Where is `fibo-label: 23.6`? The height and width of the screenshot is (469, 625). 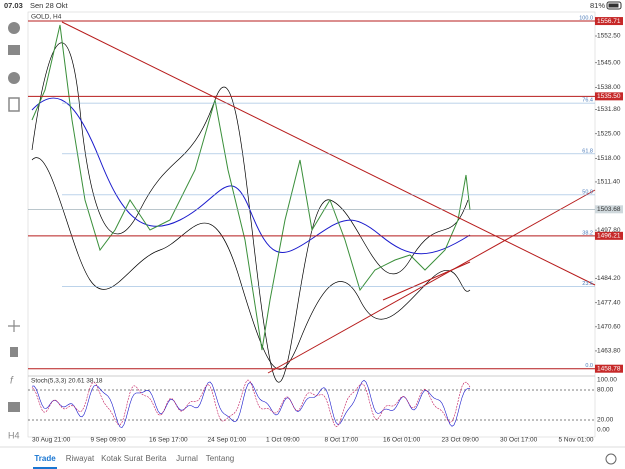 fibo-label: 23.6 is located at coordinates (587, 284).